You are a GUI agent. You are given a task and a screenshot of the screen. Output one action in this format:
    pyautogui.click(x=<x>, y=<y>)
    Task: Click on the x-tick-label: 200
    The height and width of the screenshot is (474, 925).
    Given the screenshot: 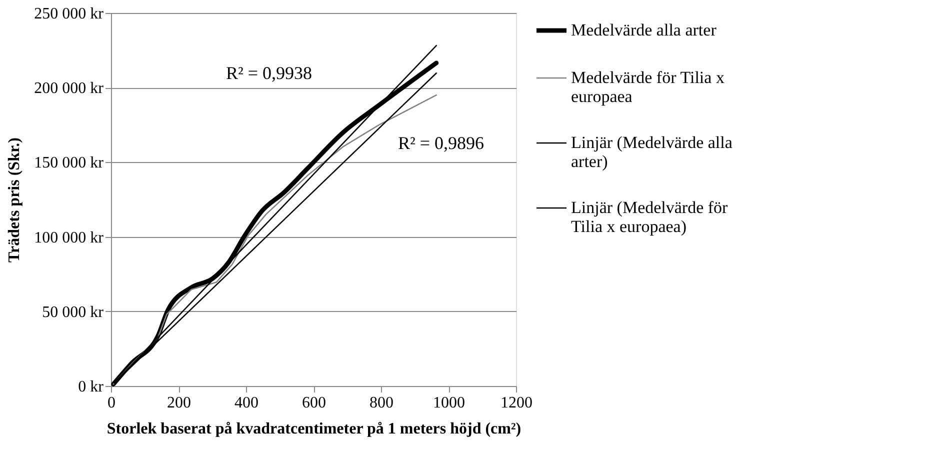 What is the action you would take?
    pyautogui.click(x=179, y=403)
    